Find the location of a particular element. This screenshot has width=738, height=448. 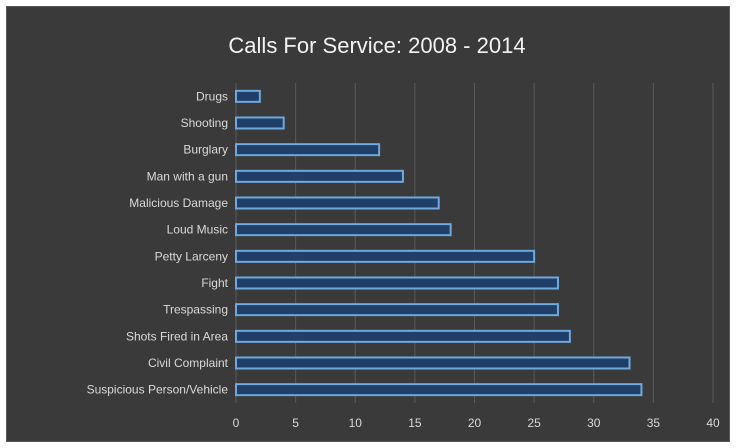

category-label: Petty Larceny is located at coordinates (191, 256).